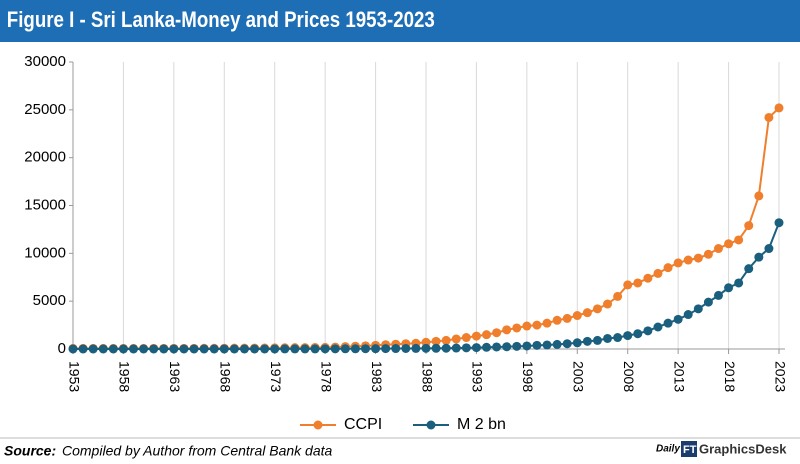 Image resolution: width=800 pixels, height=464 pixels. What do you see at coordinates (74, 376) in the screenshot?
I see `x-tick-label: 1953` at bounding box center [74, 376].